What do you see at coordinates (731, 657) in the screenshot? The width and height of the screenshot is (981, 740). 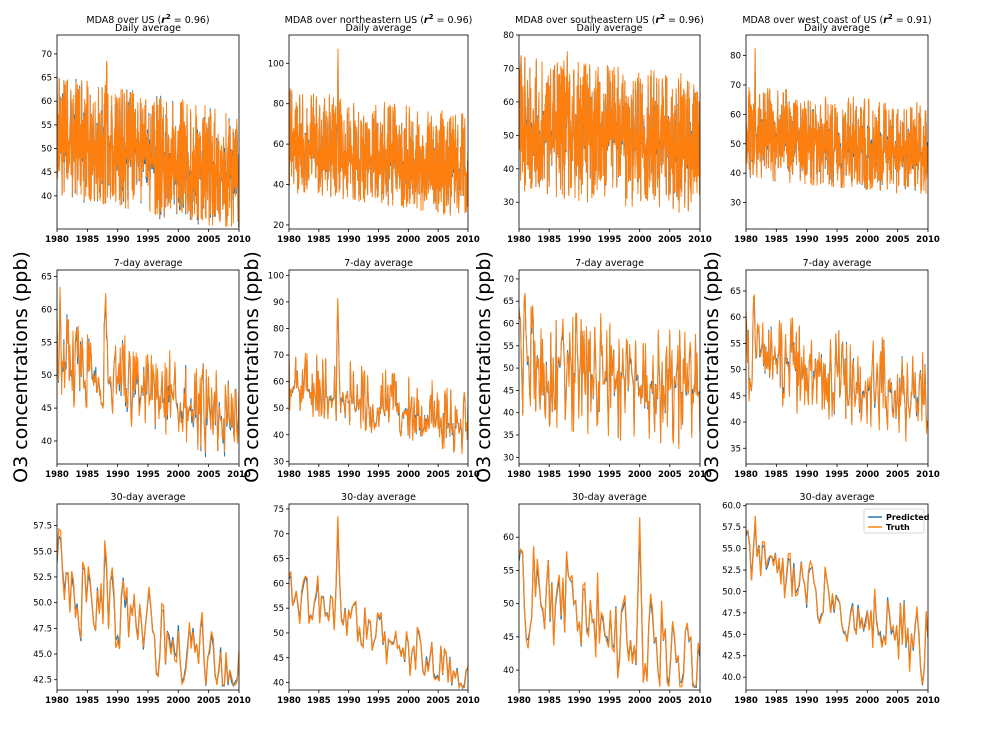 I see `y-tick-label: 42.5` at bounding box center [731, 657].